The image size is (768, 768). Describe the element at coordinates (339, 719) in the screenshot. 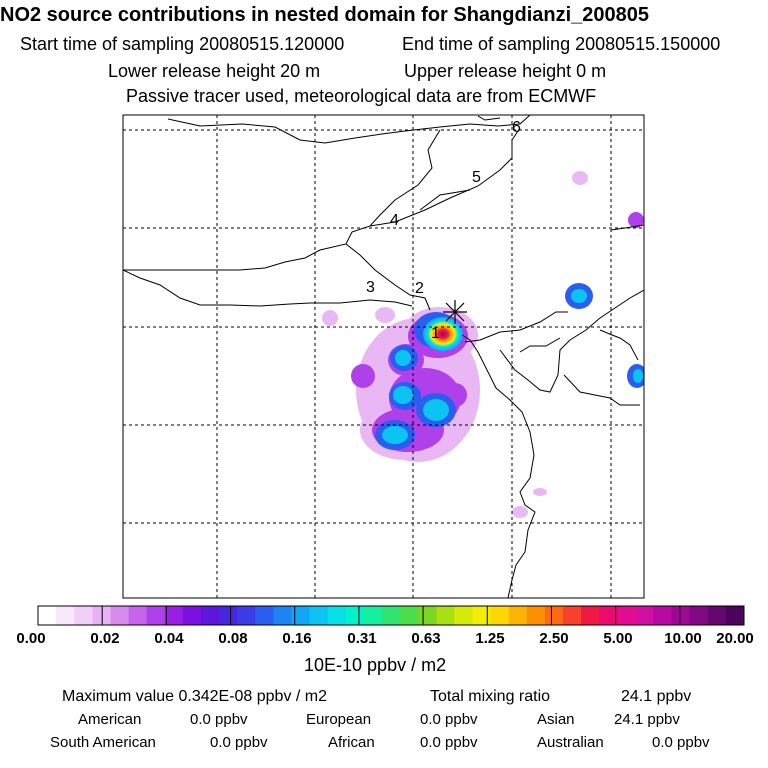

I see `region-name: European` at that location.